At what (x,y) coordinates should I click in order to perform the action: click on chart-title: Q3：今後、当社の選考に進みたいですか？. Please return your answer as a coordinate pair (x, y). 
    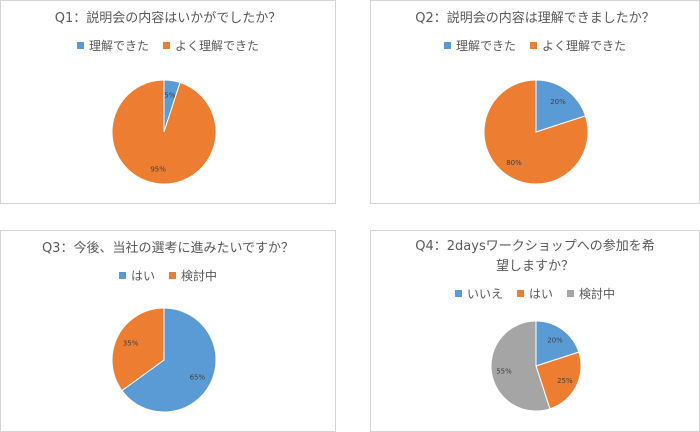
    Looking at the image, I should click on (168, 248).